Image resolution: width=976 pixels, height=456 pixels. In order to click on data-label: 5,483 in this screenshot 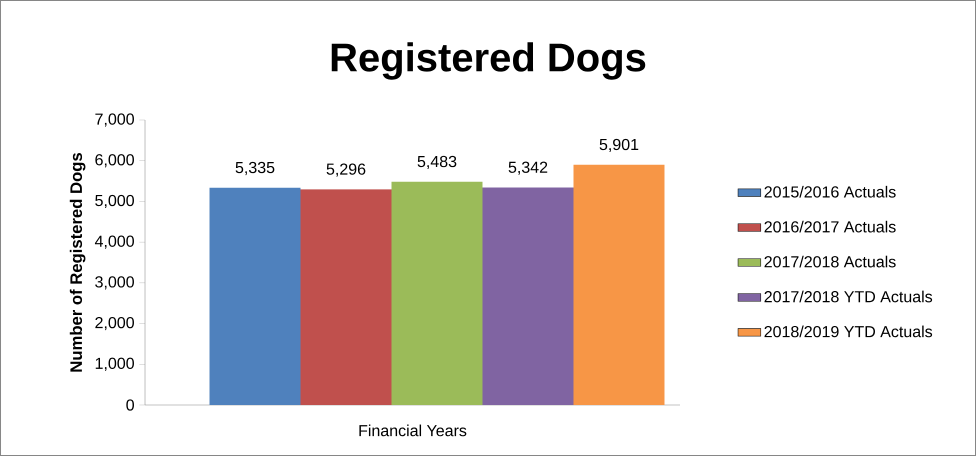, I will do `click(437, 163)`.